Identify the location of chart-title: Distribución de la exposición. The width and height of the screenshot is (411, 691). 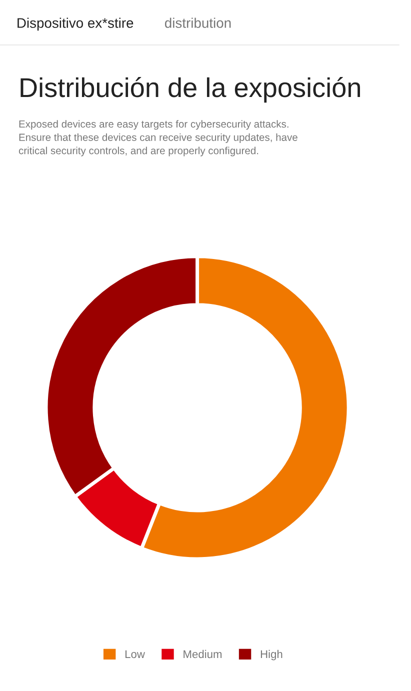
(190, 90).